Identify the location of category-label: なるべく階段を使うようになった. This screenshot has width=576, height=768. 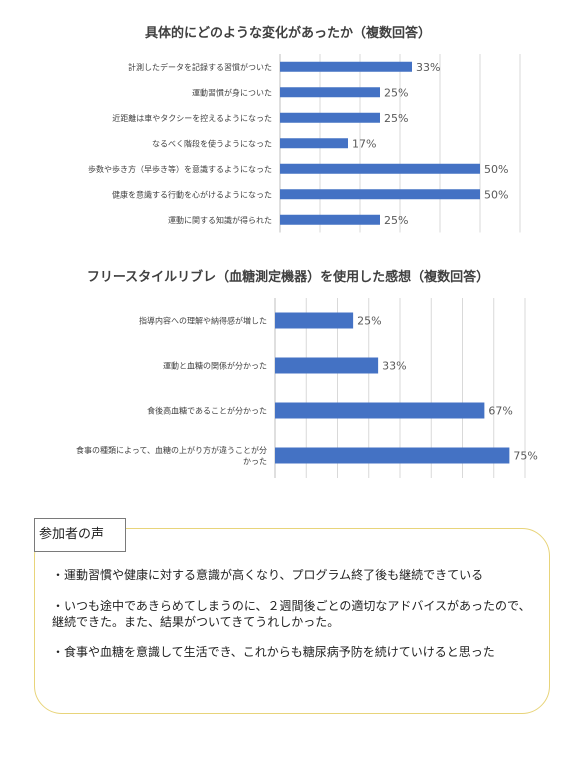
(212, 143).